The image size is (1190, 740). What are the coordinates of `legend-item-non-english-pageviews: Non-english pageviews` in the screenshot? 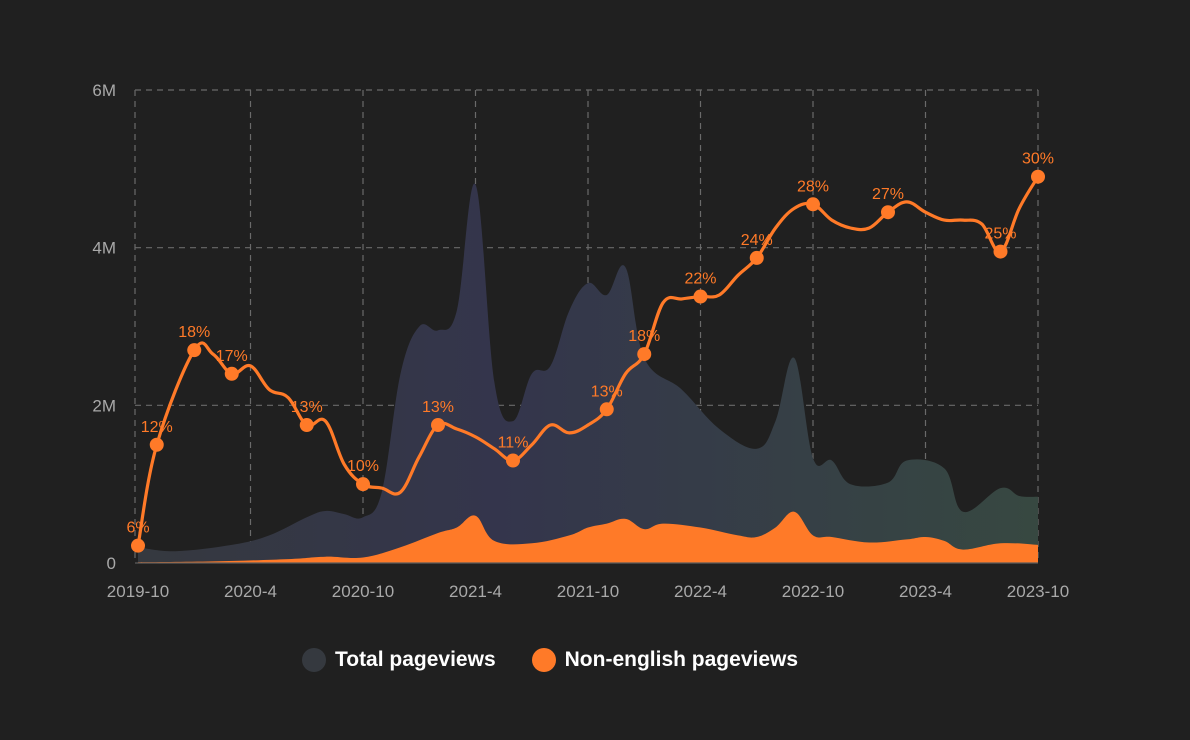 It's located at (665, 660).